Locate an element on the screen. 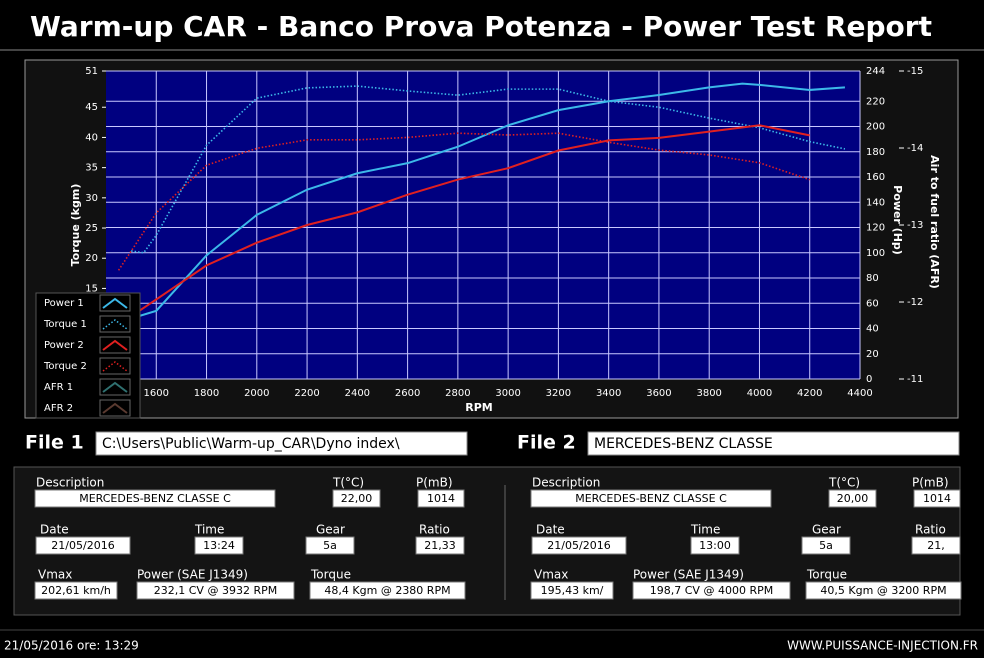  file-label: File 1 is located at coordinates (54, 443).